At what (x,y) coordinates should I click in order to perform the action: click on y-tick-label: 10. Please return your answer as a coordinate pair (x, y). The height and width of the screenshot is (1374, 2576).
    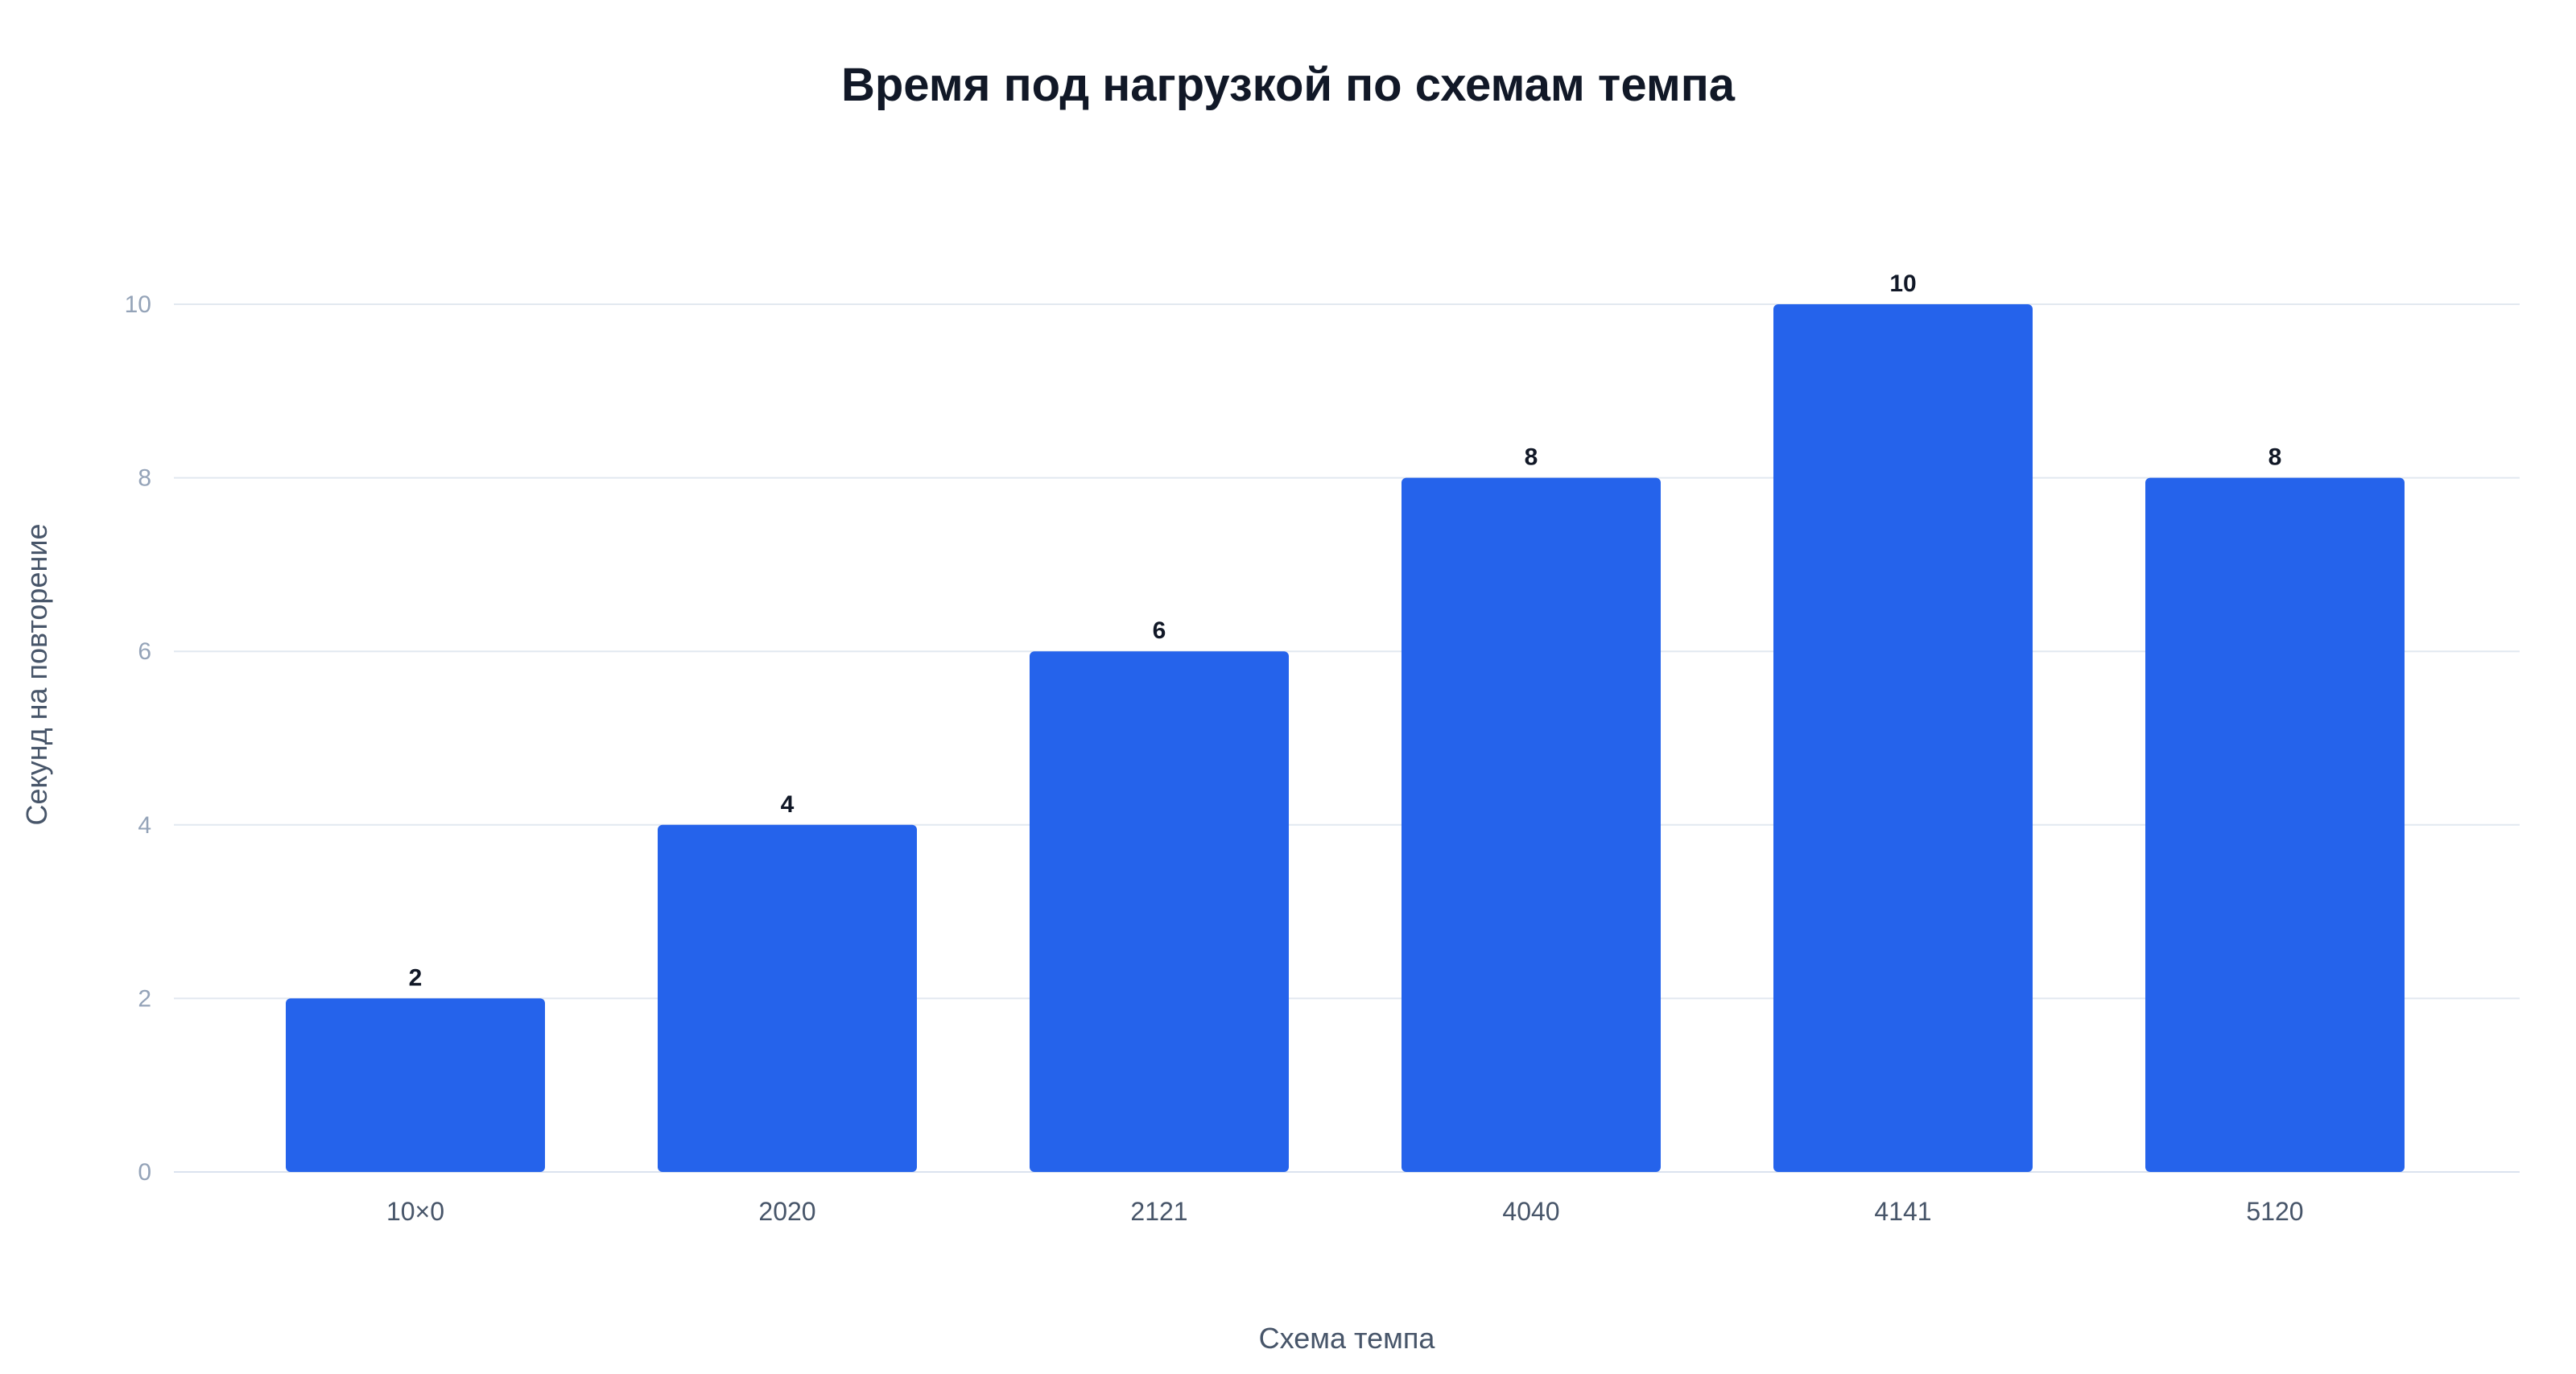
    Looking at the image, I should click on (138, 304).